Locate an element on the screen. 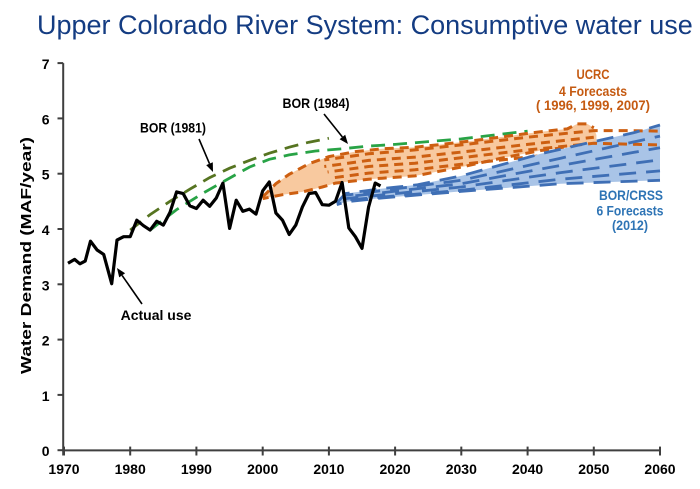  svg-text: 2060 is located at coordinates (659, 469).